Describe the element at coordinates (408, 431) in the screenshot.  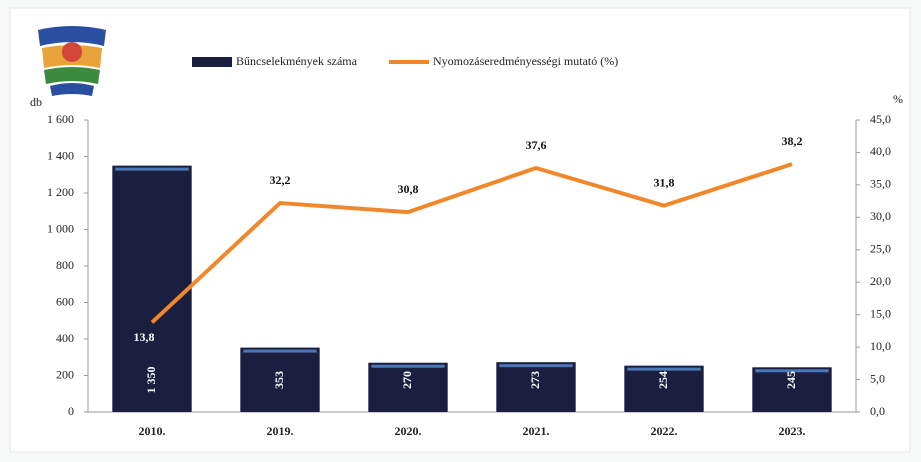
I see `x-tick-label: 2020.` at that location.